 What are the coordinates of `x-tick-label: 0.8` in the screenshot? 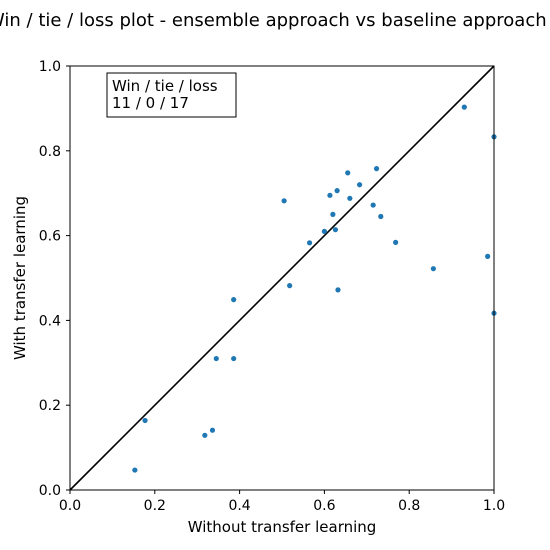 It's located at (409, 506).